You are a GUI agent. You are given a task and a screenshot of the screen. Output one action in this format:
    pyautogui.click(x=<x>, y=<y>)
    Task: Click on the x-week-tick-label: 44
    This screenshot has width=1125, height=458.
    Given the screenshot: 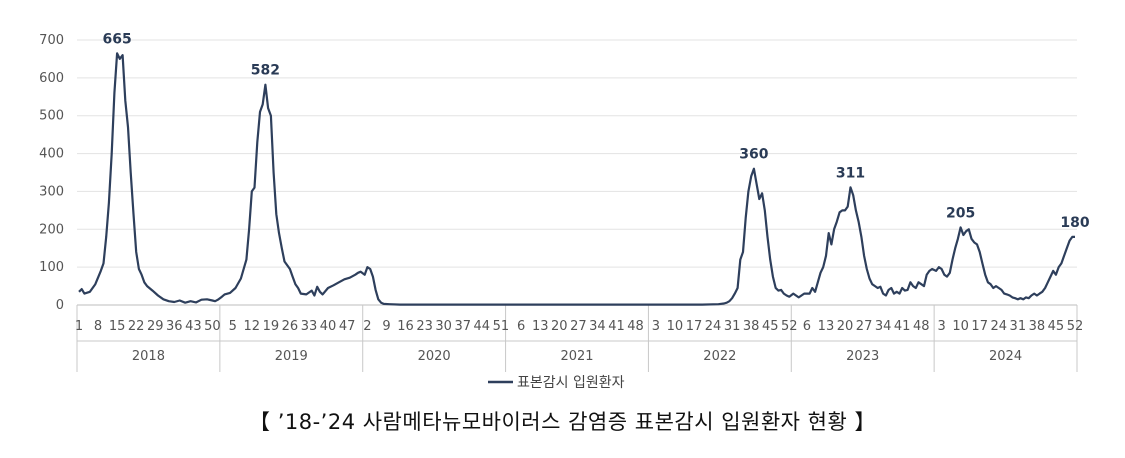 What is the action you would take?
    pyautogui.click(x=482, y=326)
    